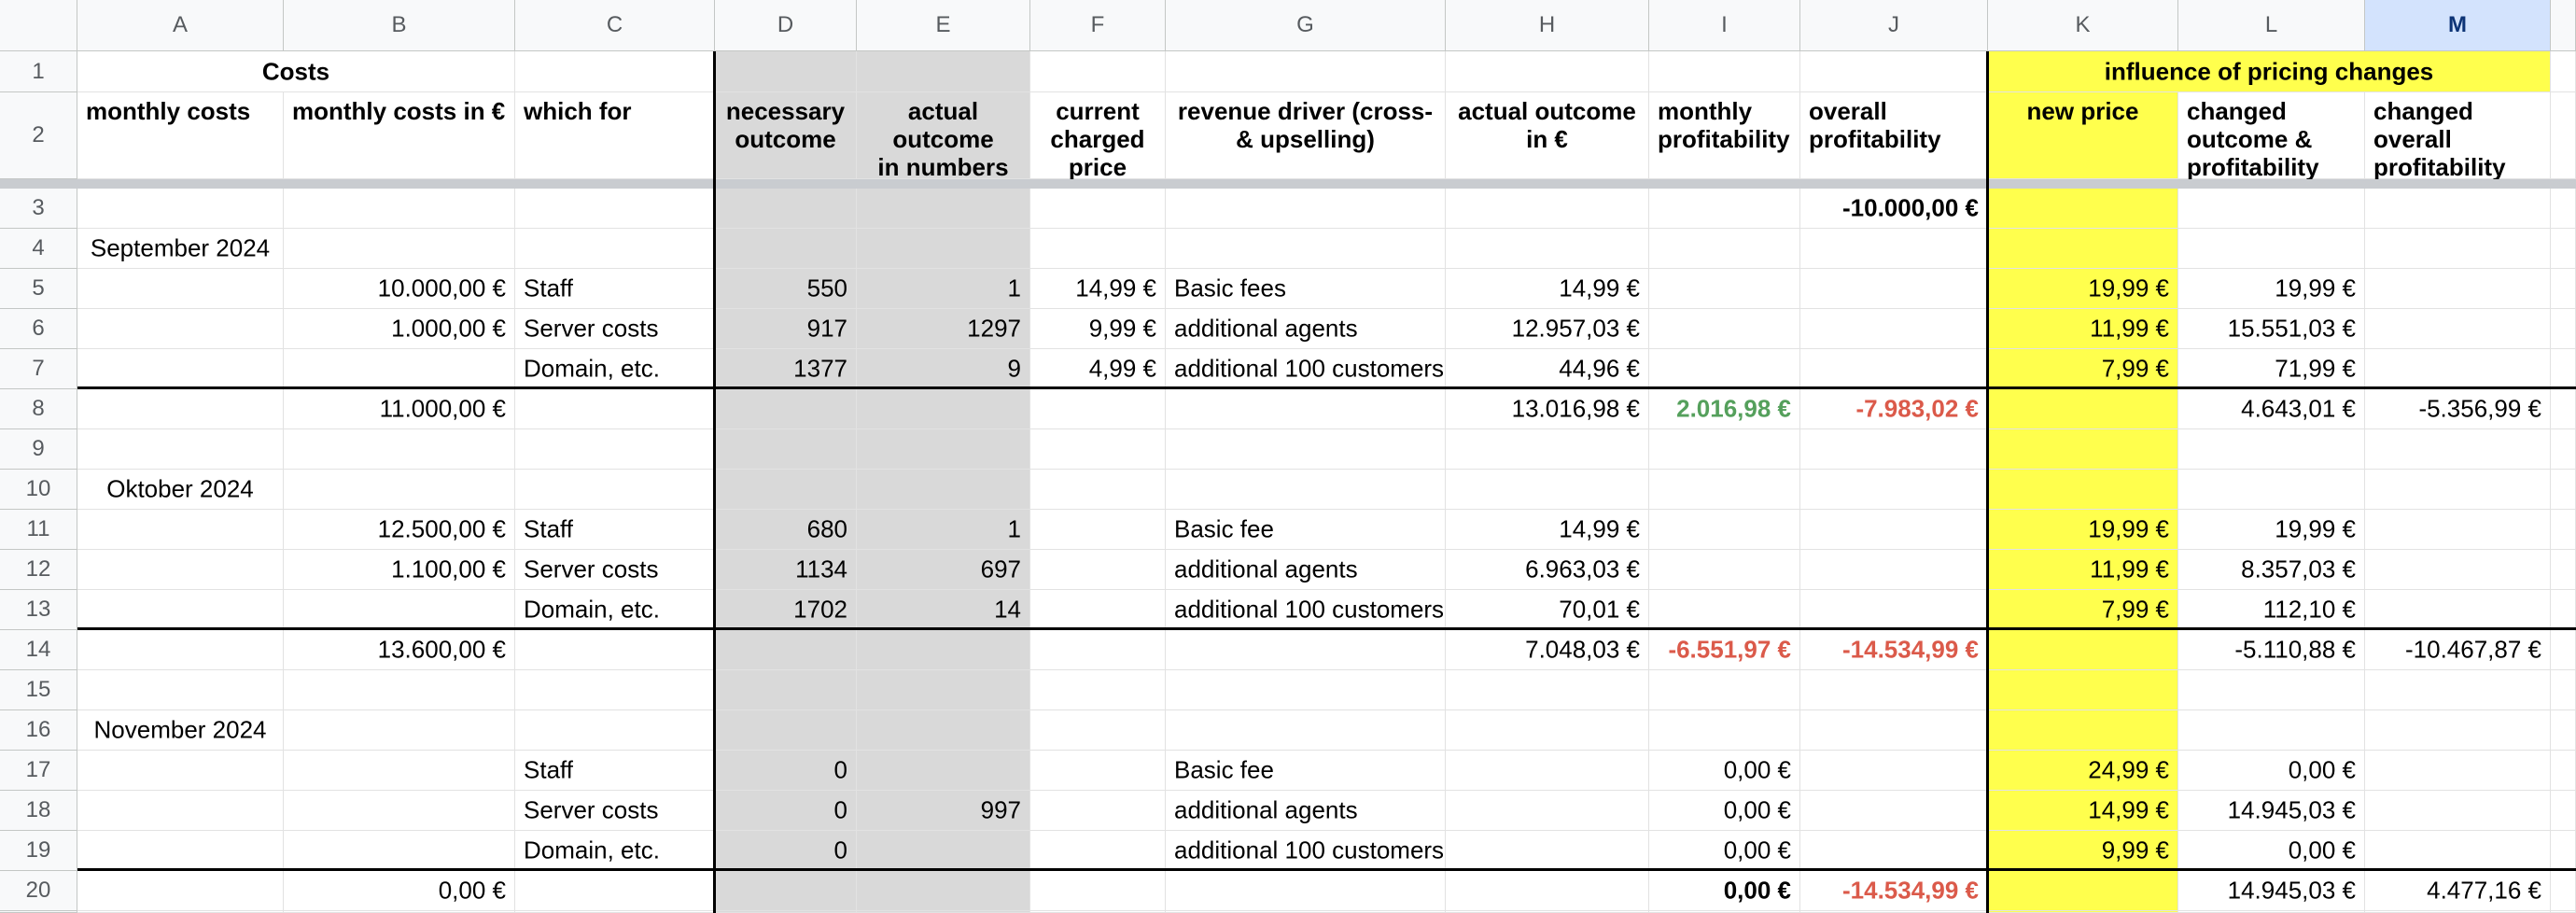 The width and height of the screenshot is (2576, 913). What do you see at coordinates (1306, 771) in the screenshot?
I see `cell-G17: Basic fee` at bounding box center [1306, 771].